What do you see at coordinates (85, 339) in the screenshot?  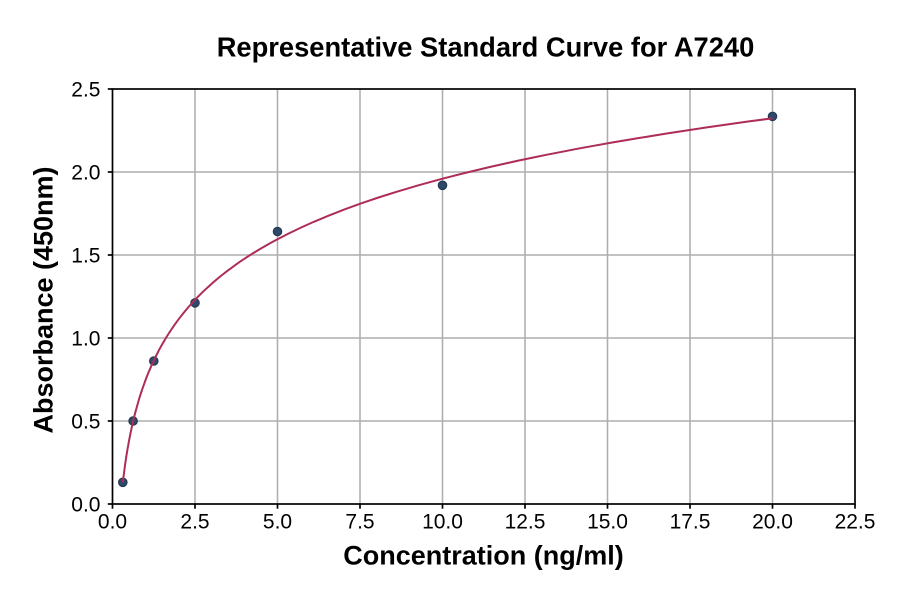 I see `svg-text: 1.0` at bounding box center [85, 339].